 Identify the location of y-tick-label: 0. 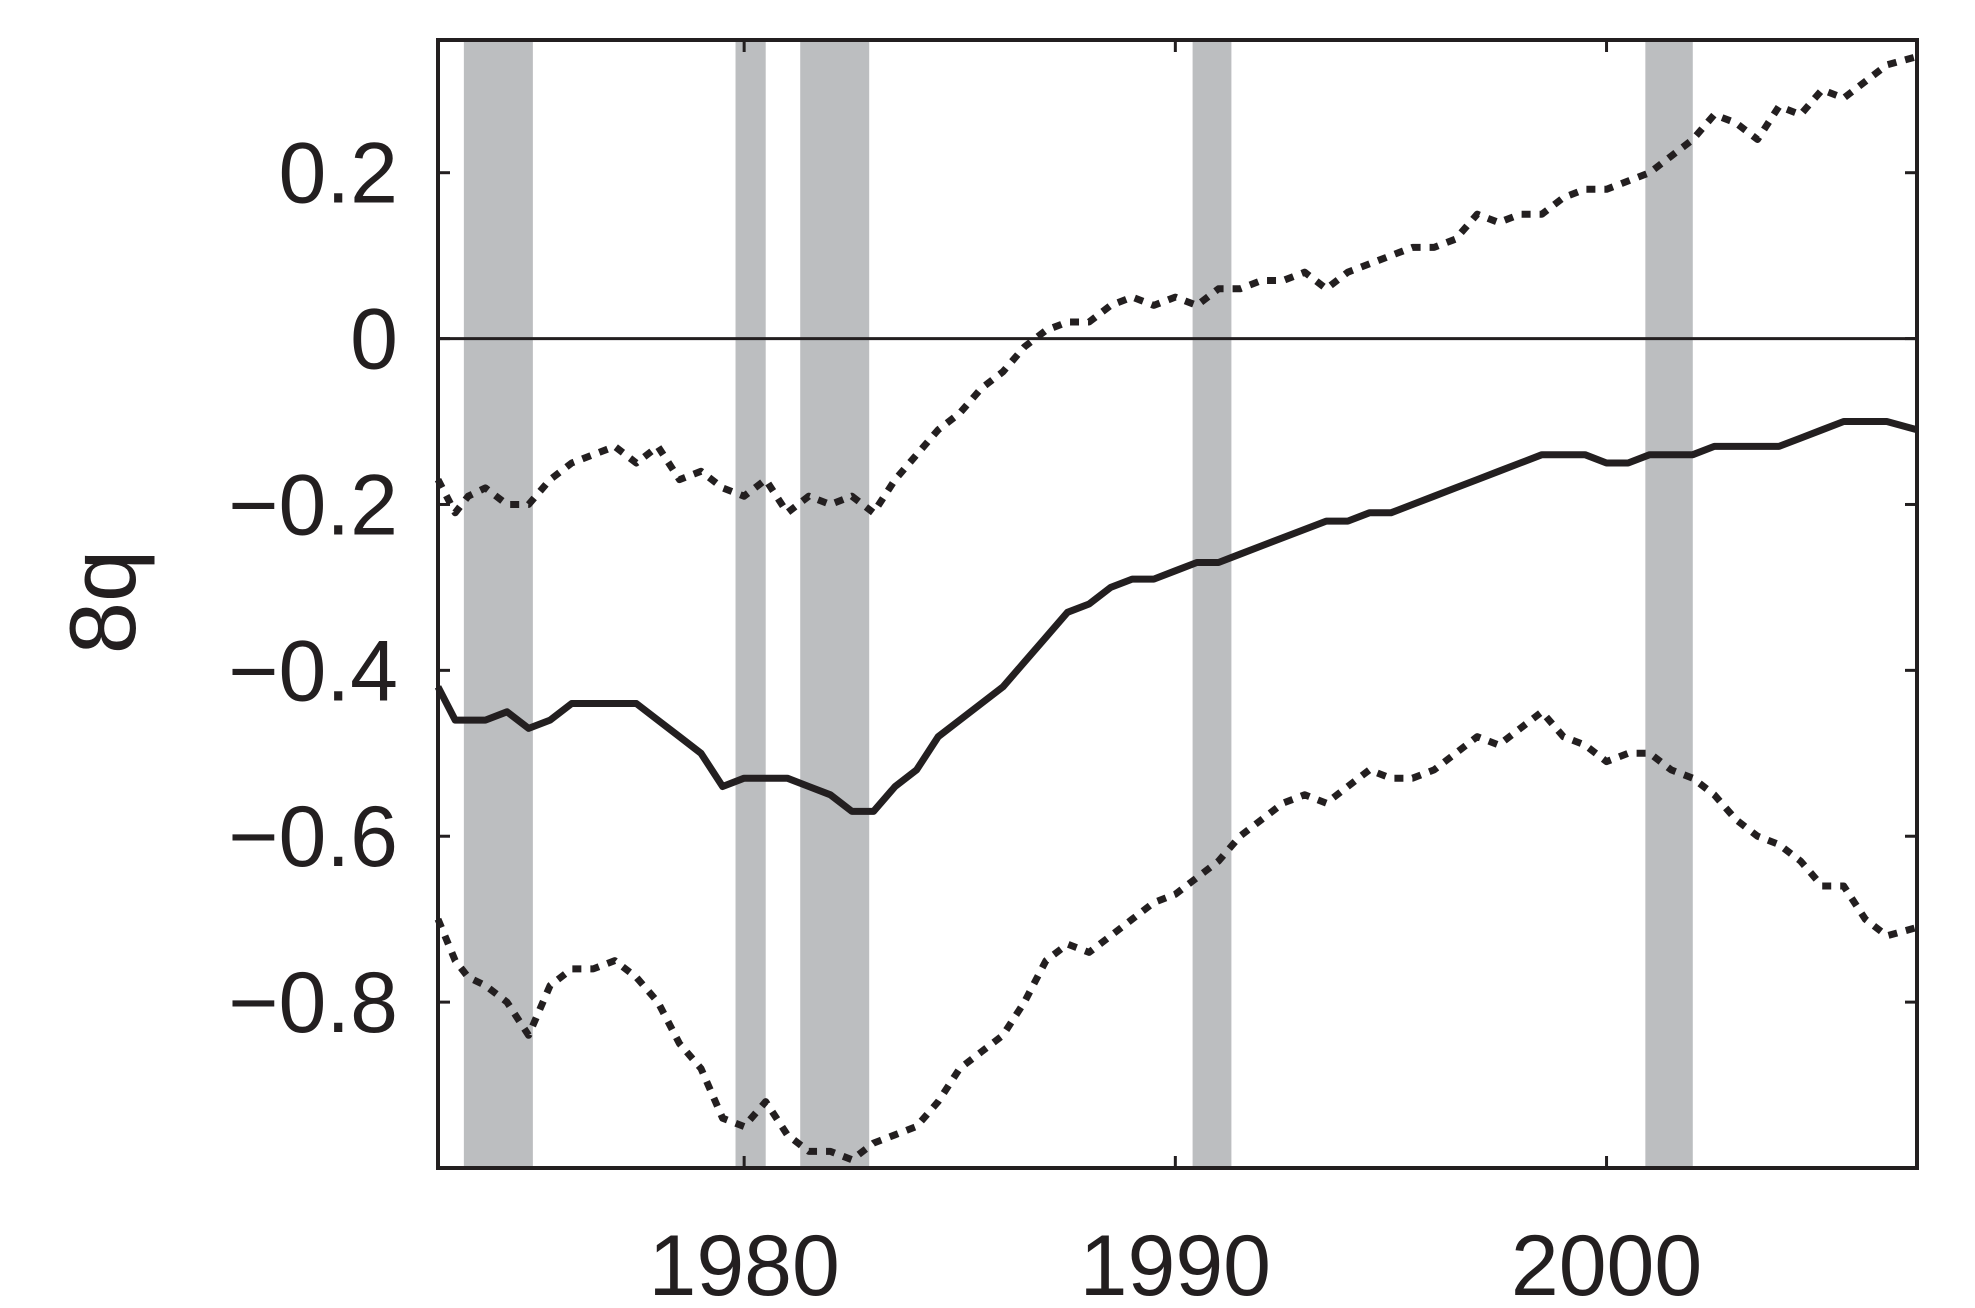
(374, 340).